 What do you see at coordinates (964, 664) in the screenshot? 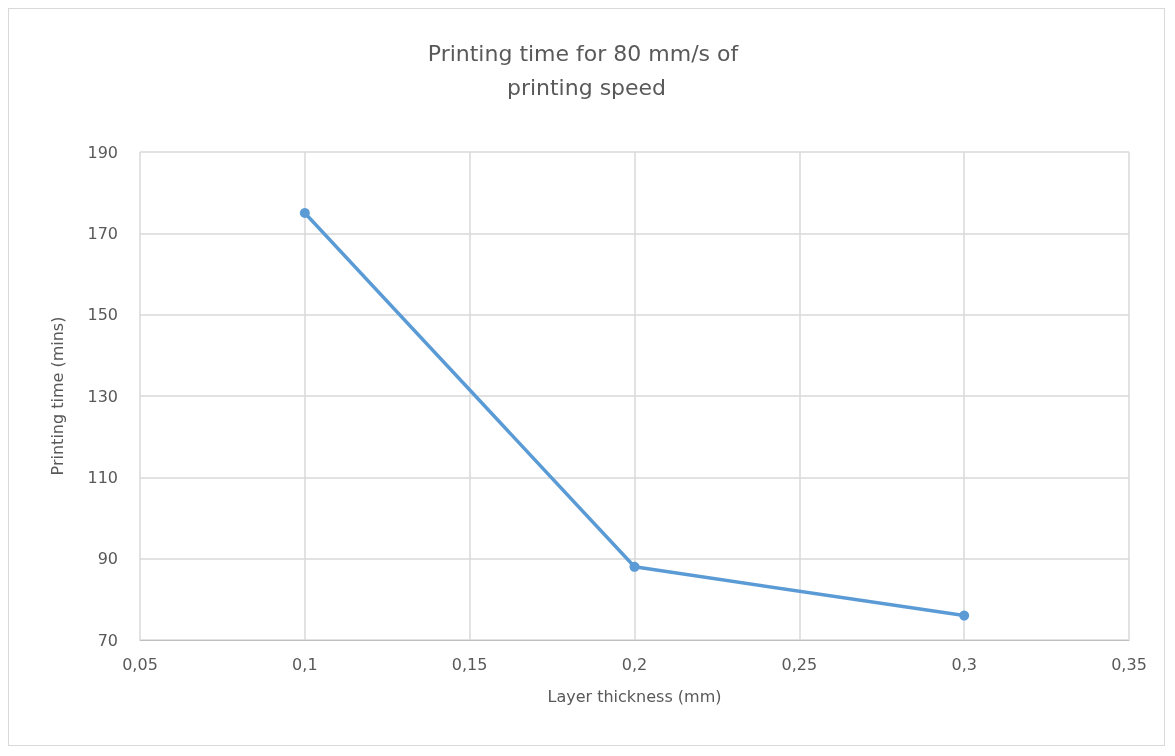
I see `x-tick-label: 0,3` at bounding box center [964, 664].